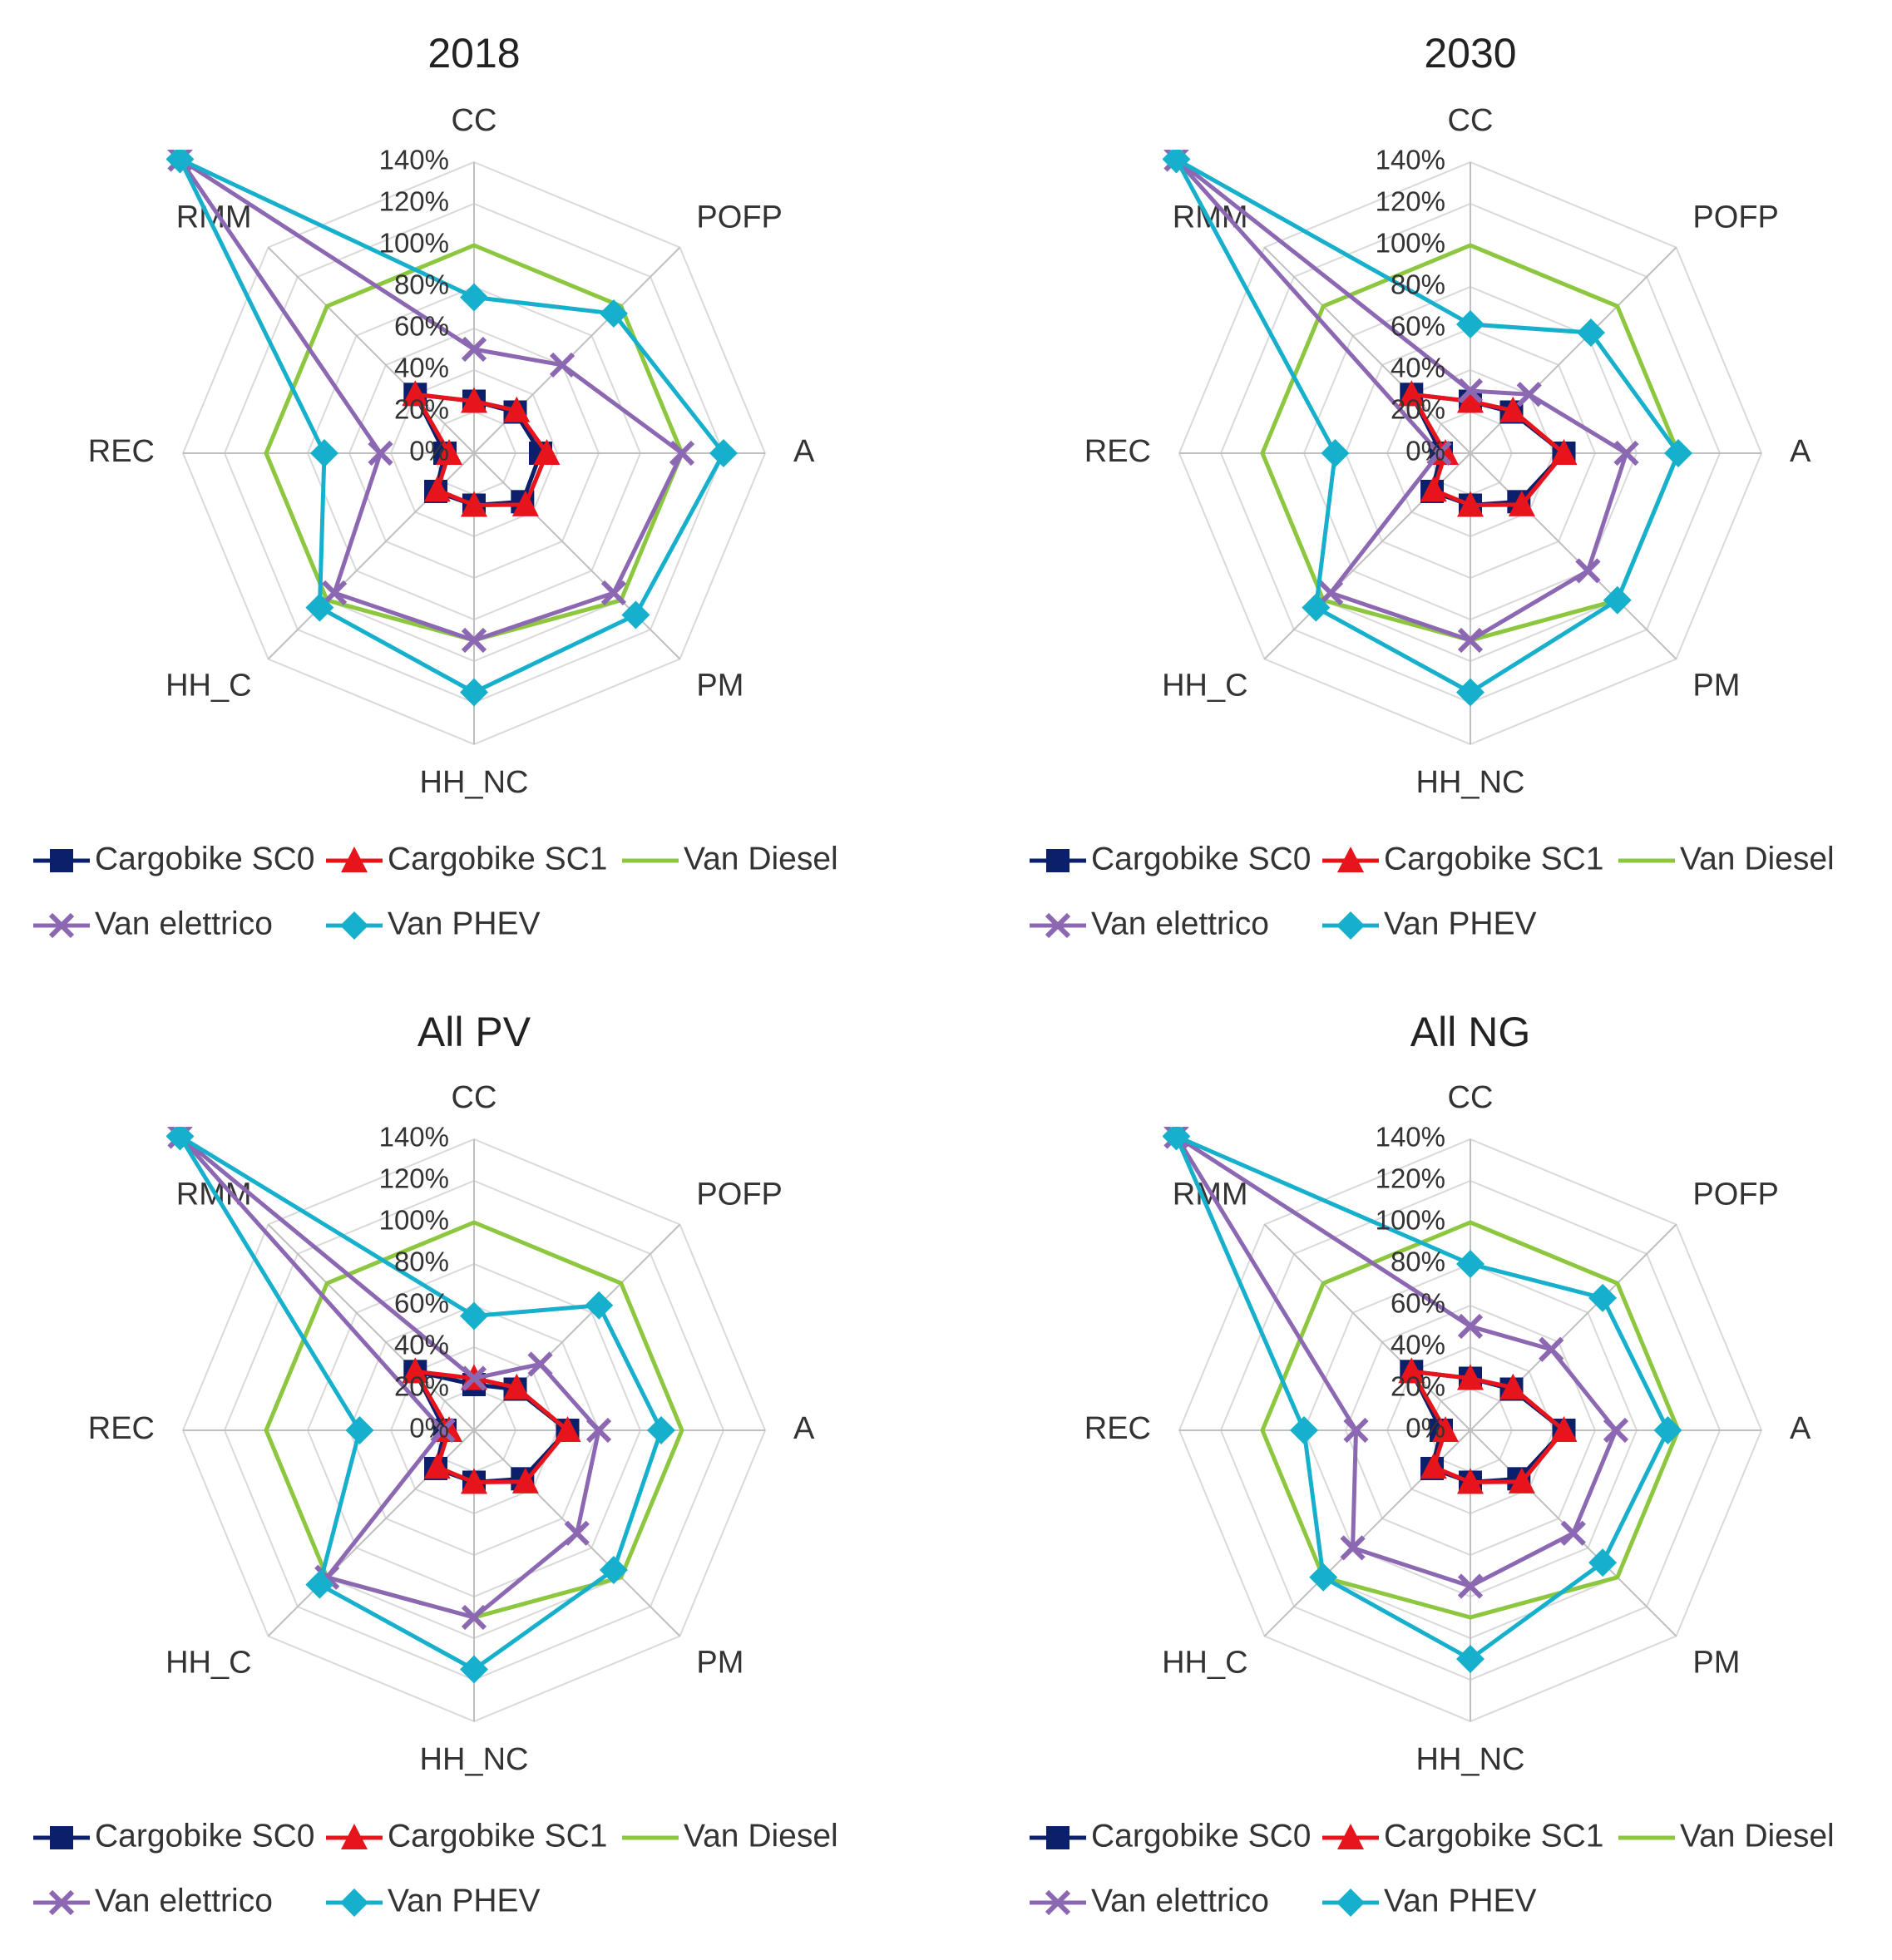  Describe the element at coordinates (761, 859) in the screenshot. I see `legend-label-van-diesel: Van Diesel` at that location.